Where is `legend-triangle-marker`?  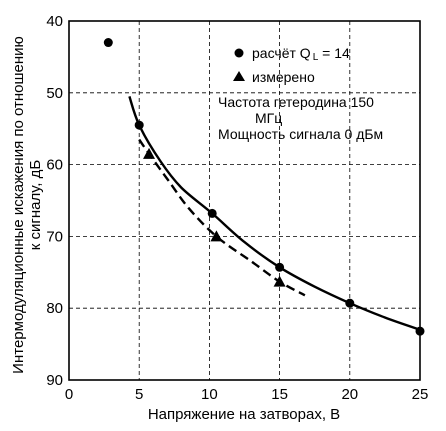
legend-triangle-marker is located at coordinates (239, 76).